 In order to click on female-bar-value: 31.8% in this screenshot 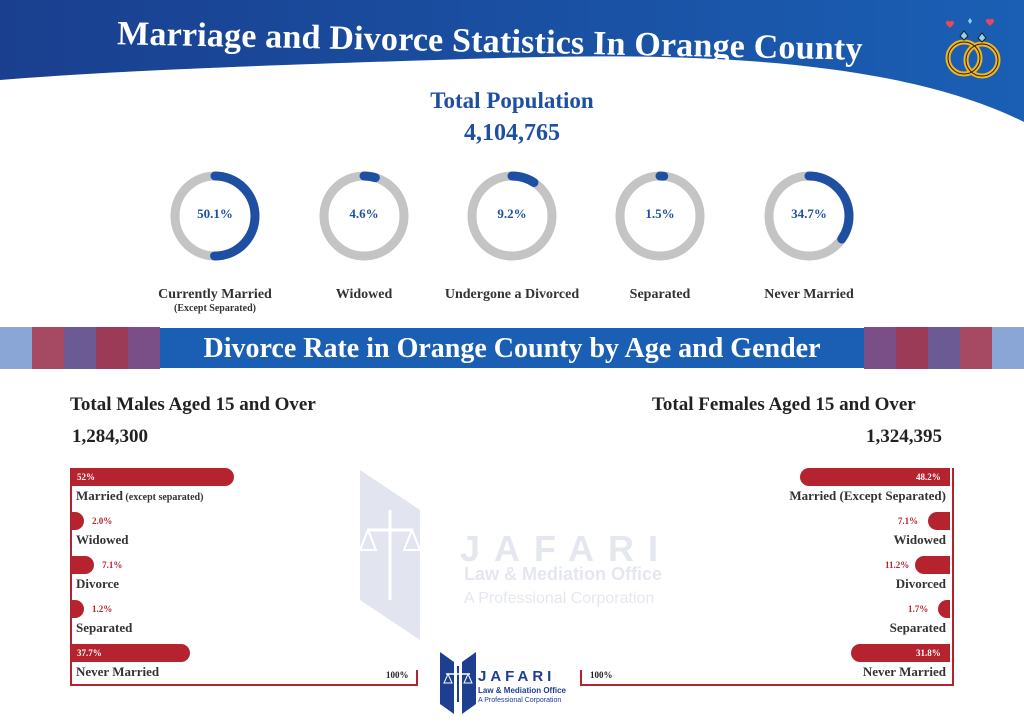, I will do `click(928, 653)`.